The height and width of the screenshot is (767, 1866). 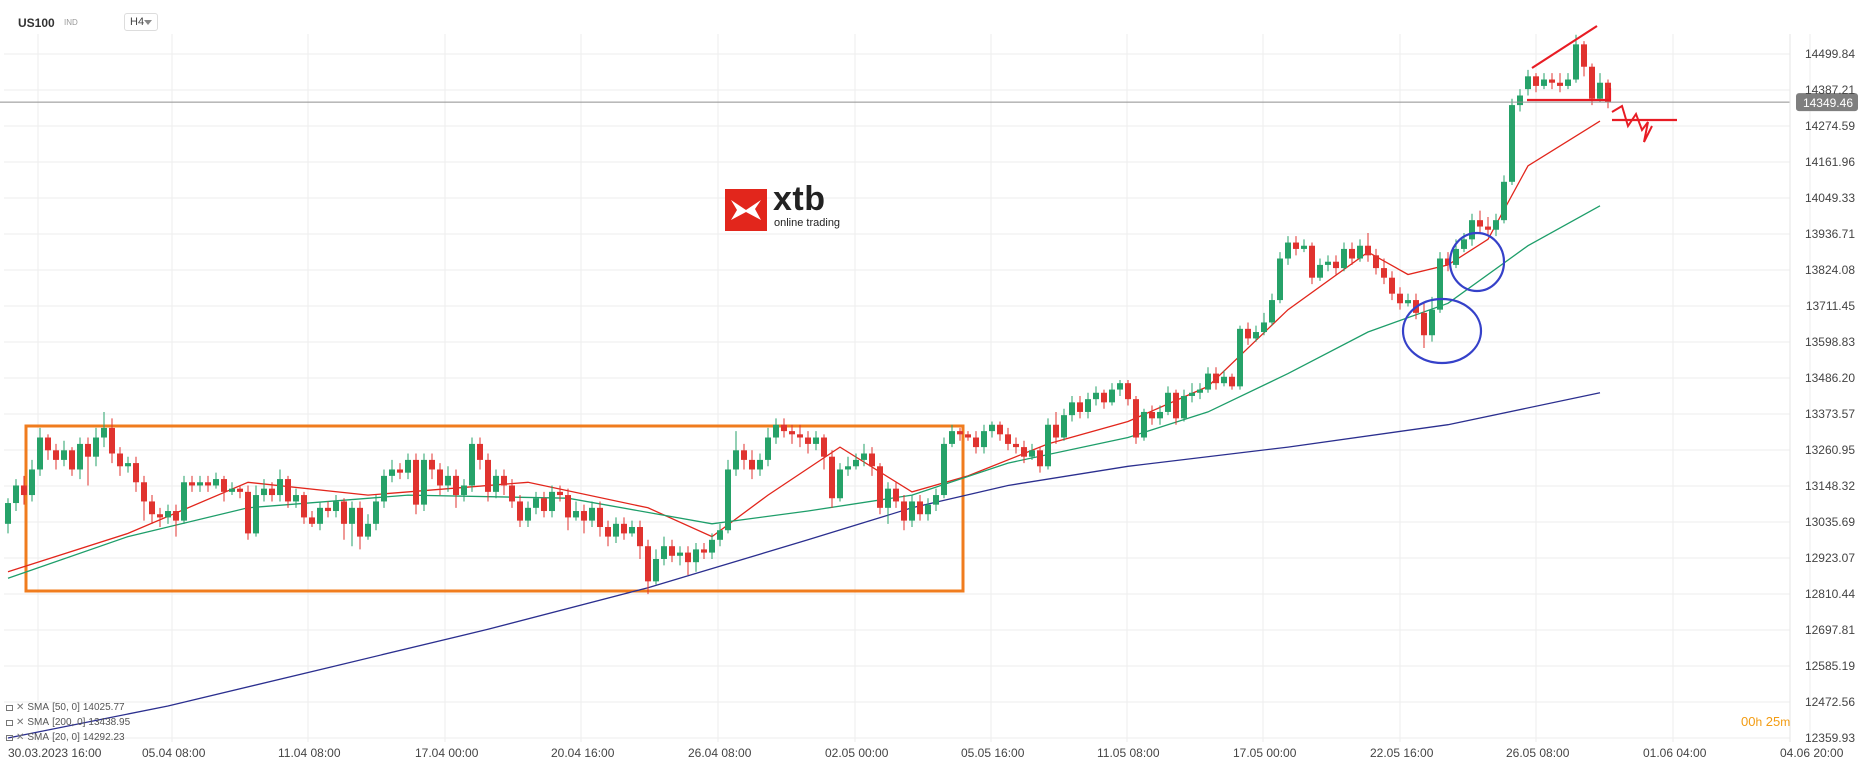 I want to click on legend-params: [200, 0], so click(x=69, y=722).